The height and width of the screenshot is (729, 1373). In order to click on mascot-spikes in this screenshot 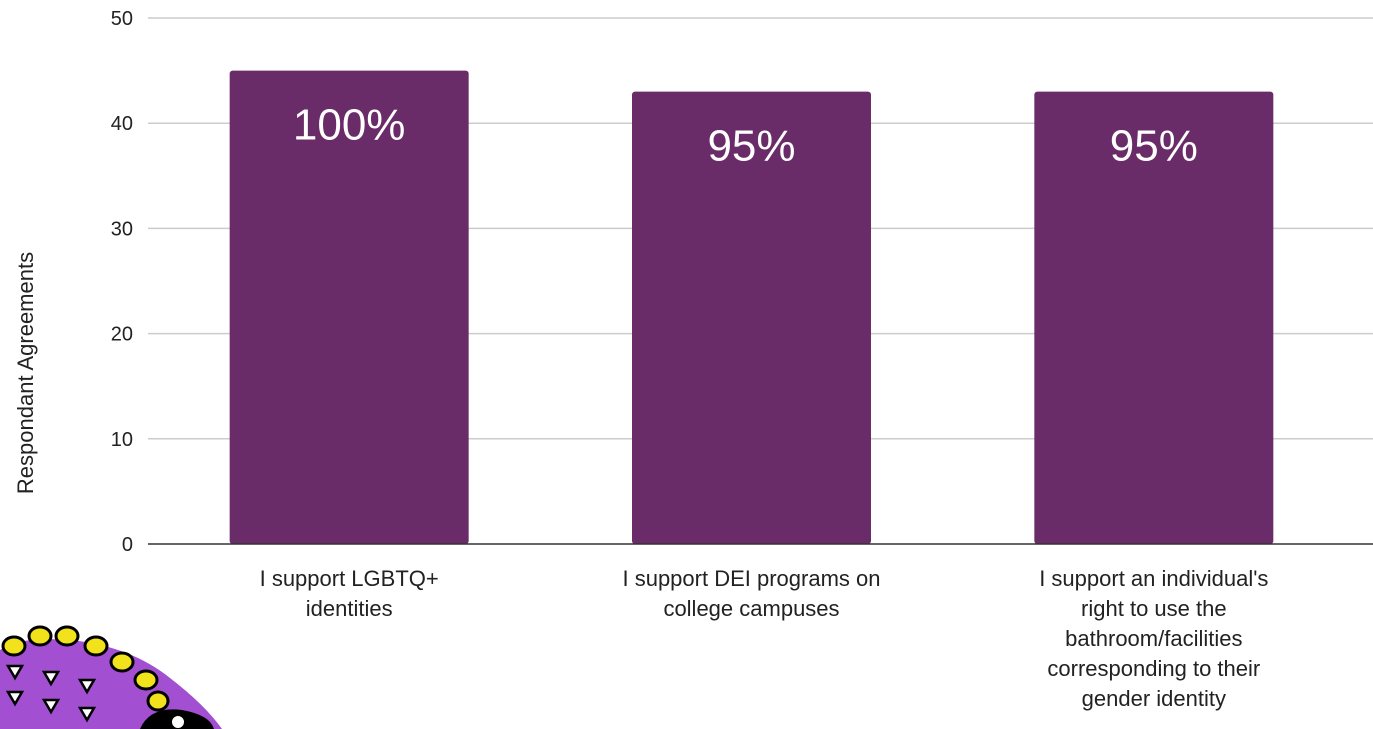, I will do `click(85, 668)`.